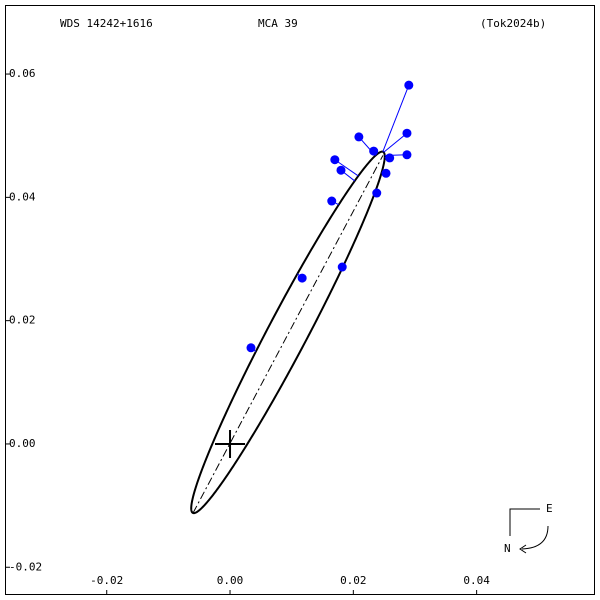  Describe the element at coordinates (106, 23) in the screenshot. I see `wds-id: WDS 14242+1616` at that location.